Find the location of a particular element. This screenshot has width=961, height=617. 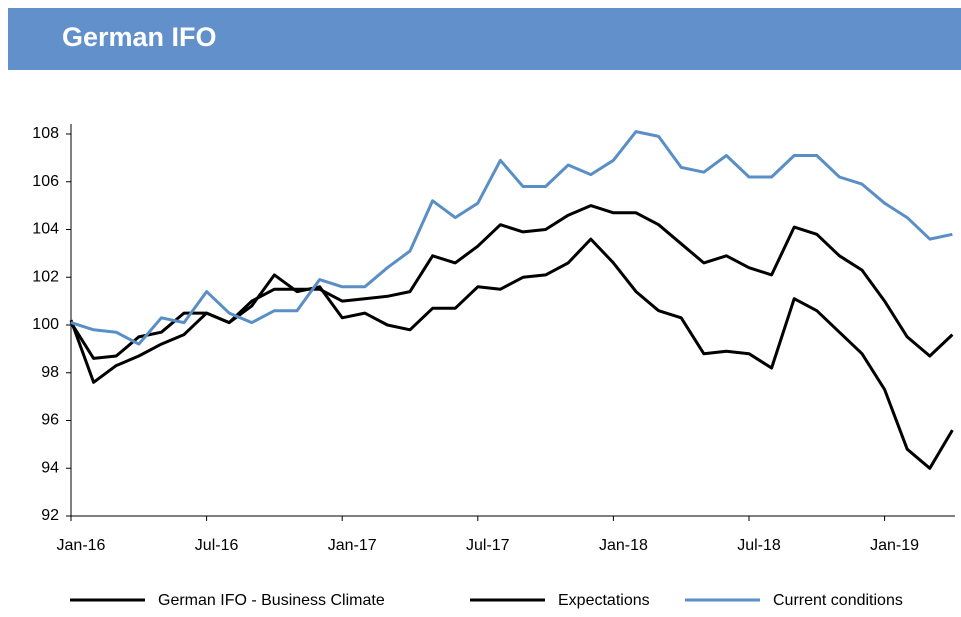

header-bar is located at coordinates (484, 39).